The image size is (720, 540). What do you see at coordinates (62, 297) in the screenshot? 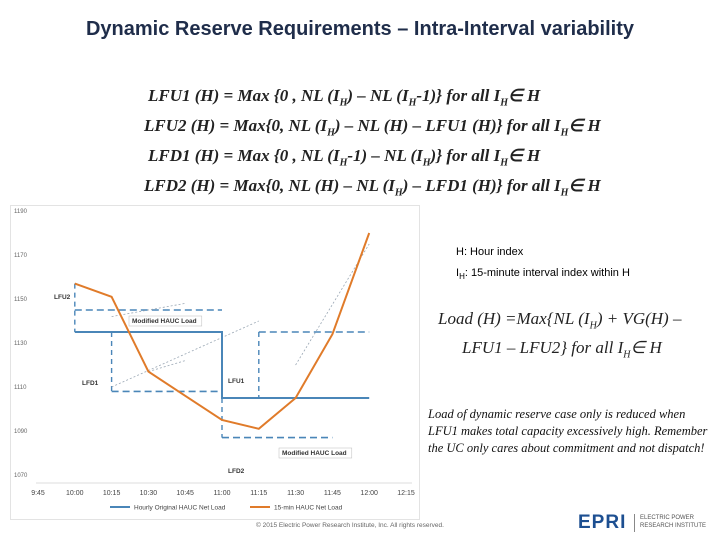
I see `annotation-label: LFU2` at bounding box center [62, 297].